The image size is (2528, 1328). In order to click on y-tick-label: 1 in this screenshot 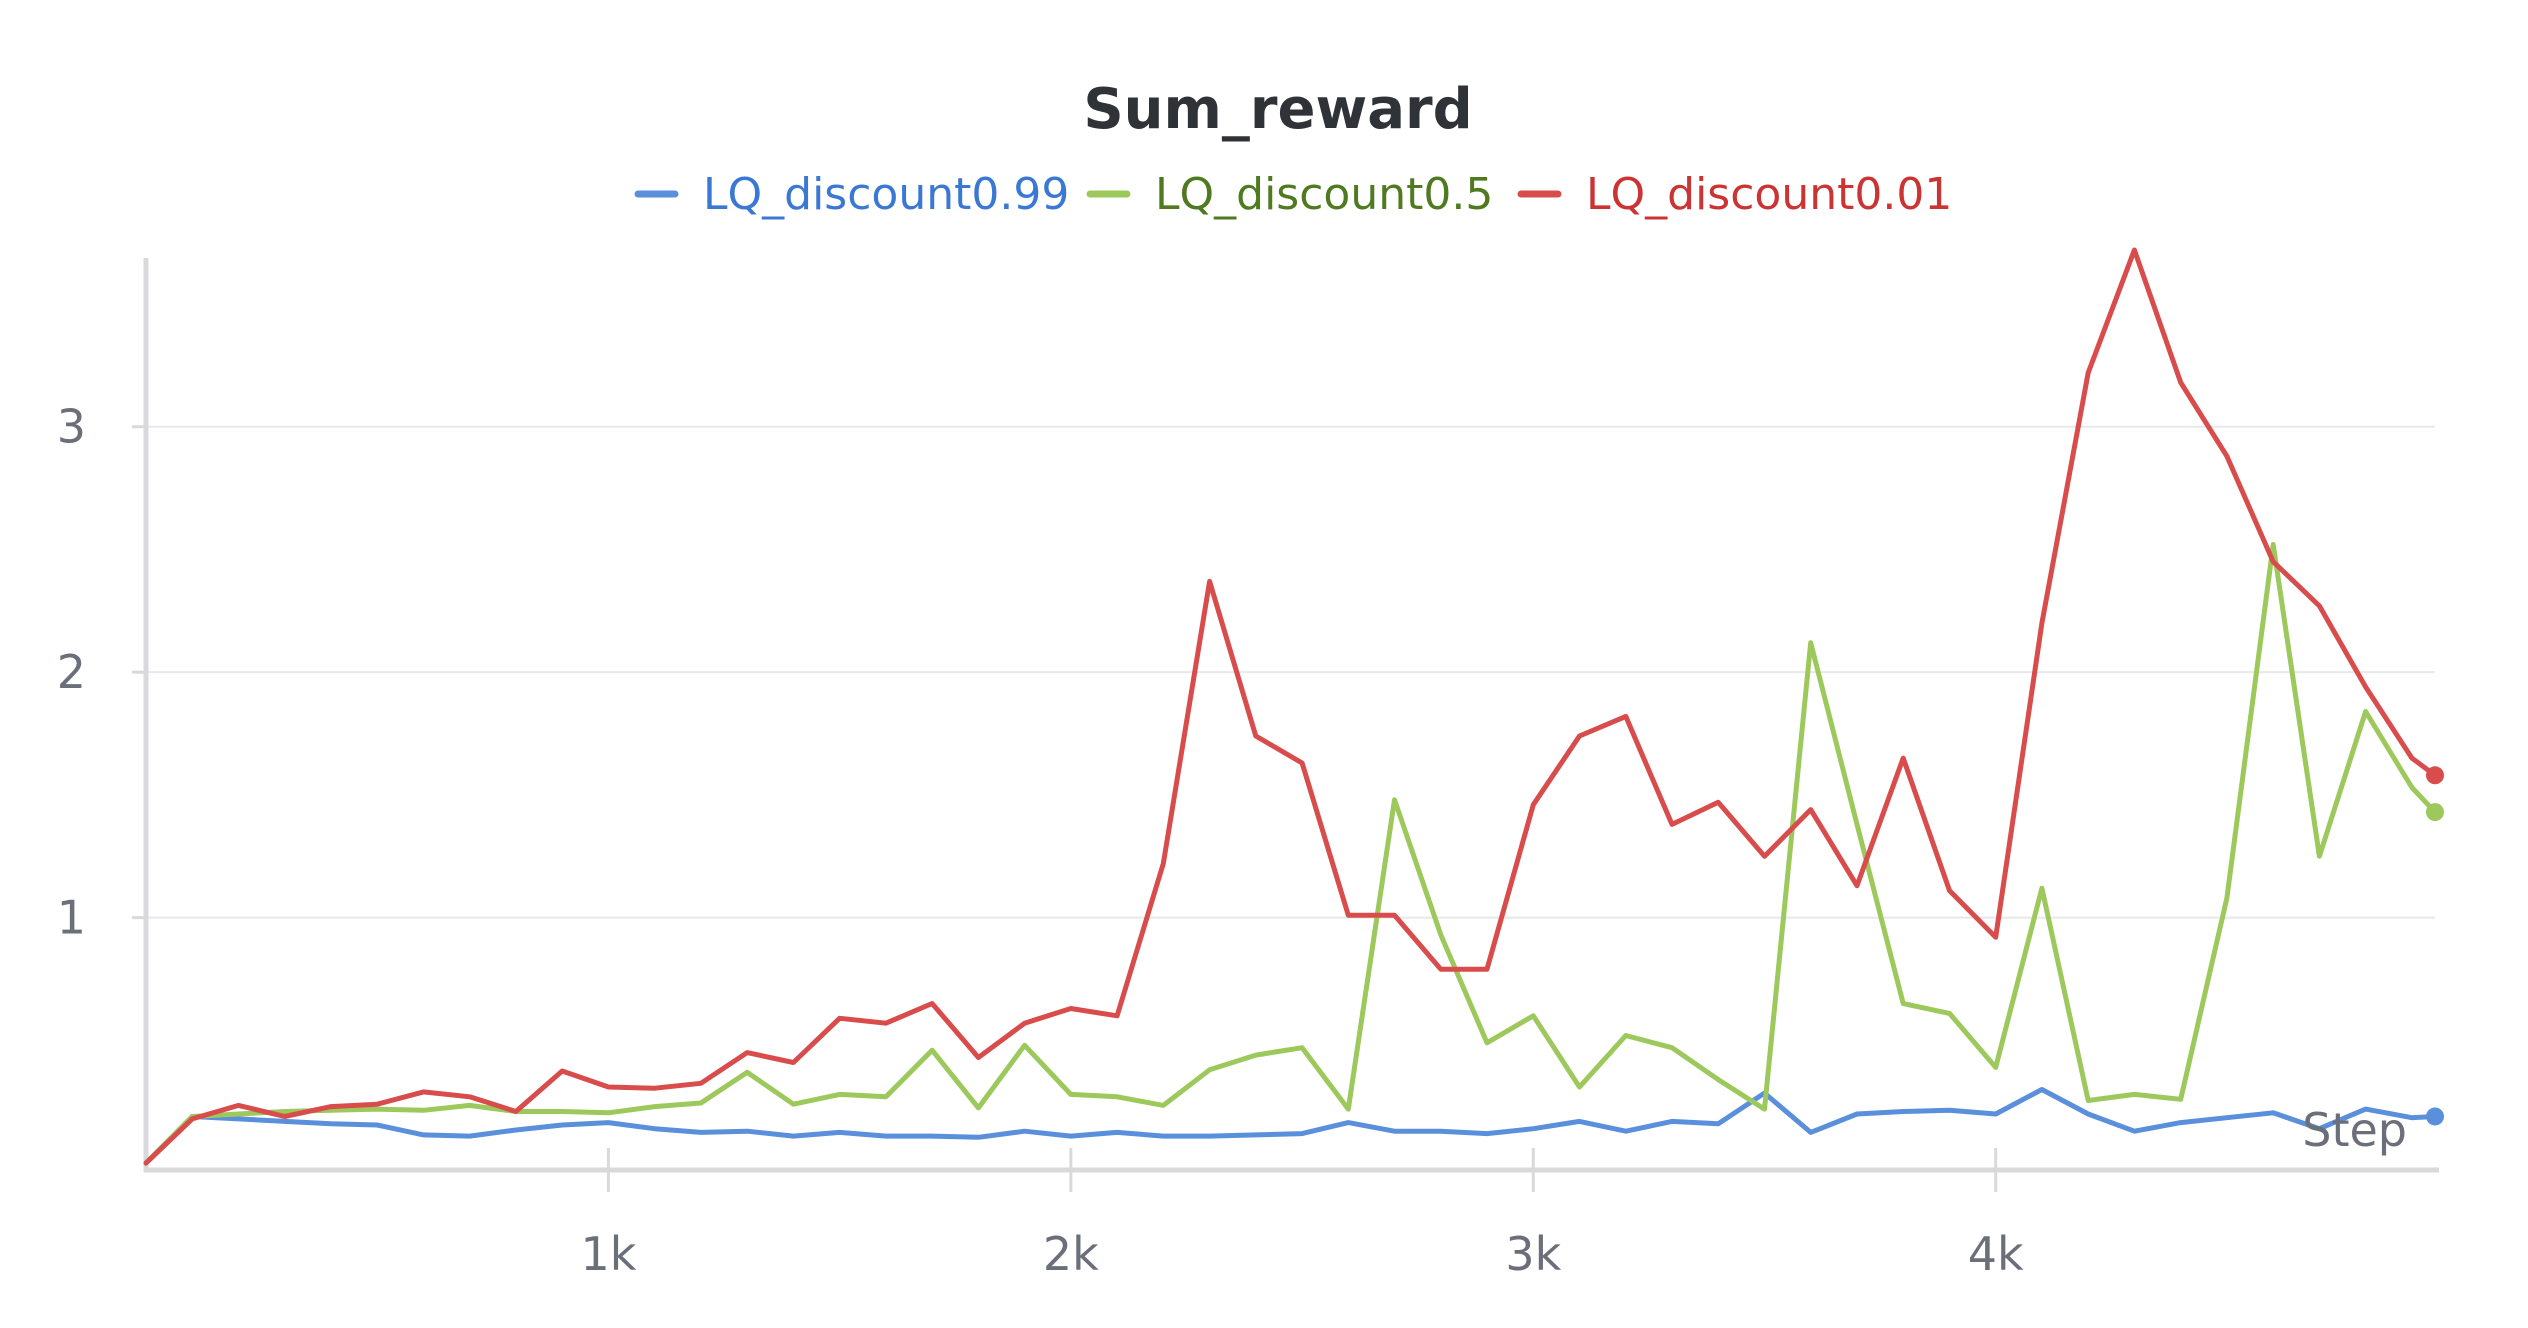, I will do `click(71, 918)`.